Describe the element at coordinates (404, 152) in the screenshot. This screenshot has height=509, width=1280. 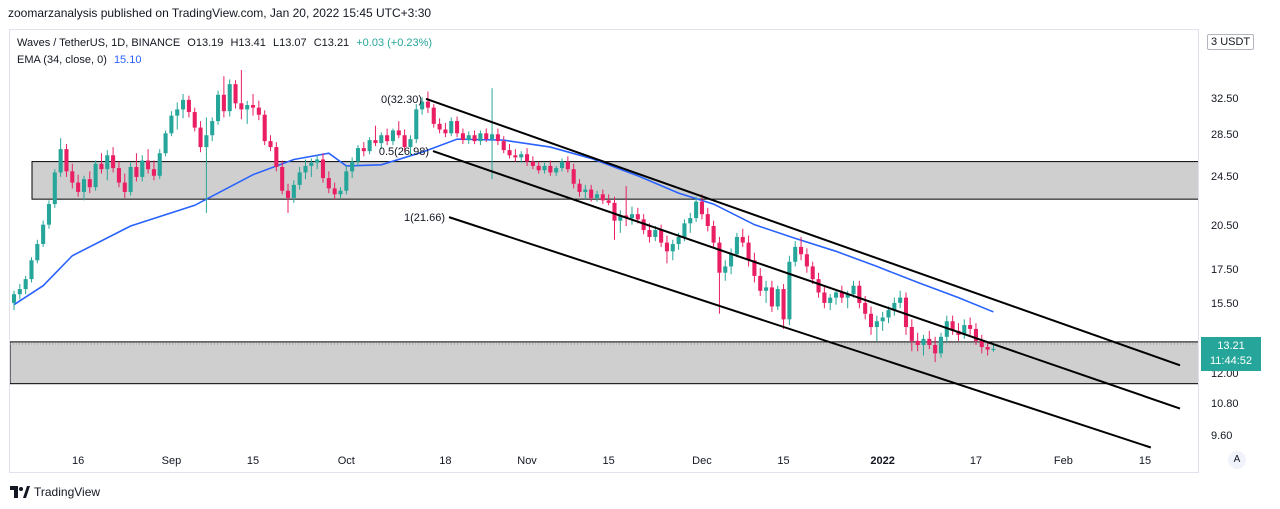
I see `fib-level-label: 0.5(26.98)` at that location.